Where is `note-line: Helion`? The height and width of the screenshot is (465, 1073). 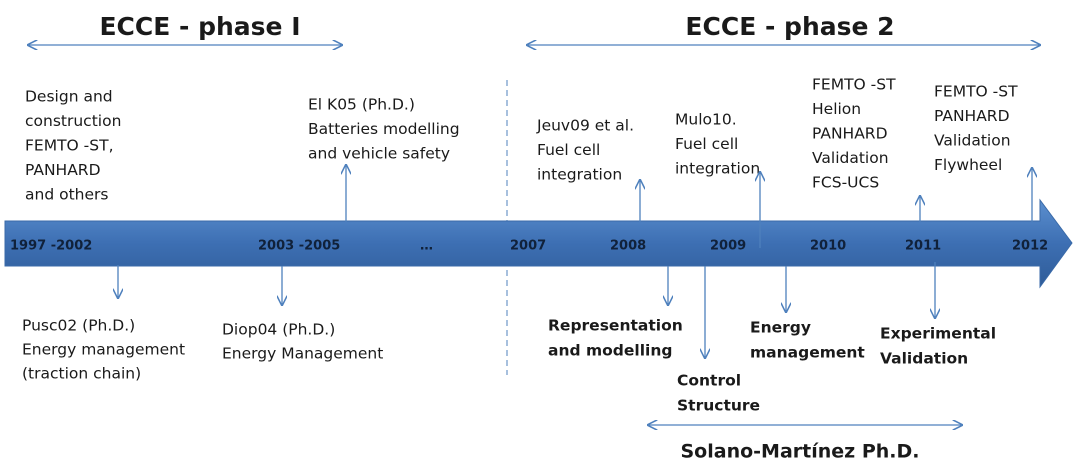
note-line: Helion is located at coordinates (836, 109).